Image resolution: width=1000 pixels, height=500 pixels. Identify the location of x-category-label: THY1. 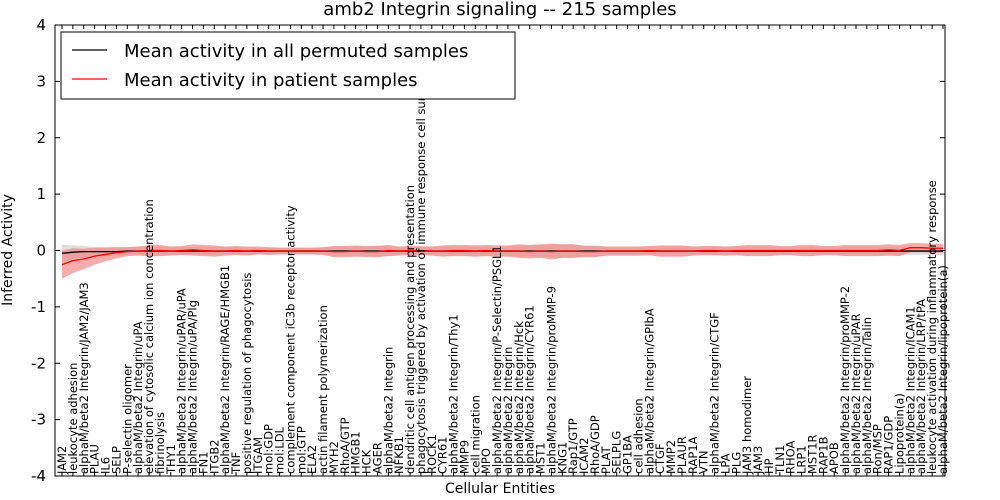
(171, 459).